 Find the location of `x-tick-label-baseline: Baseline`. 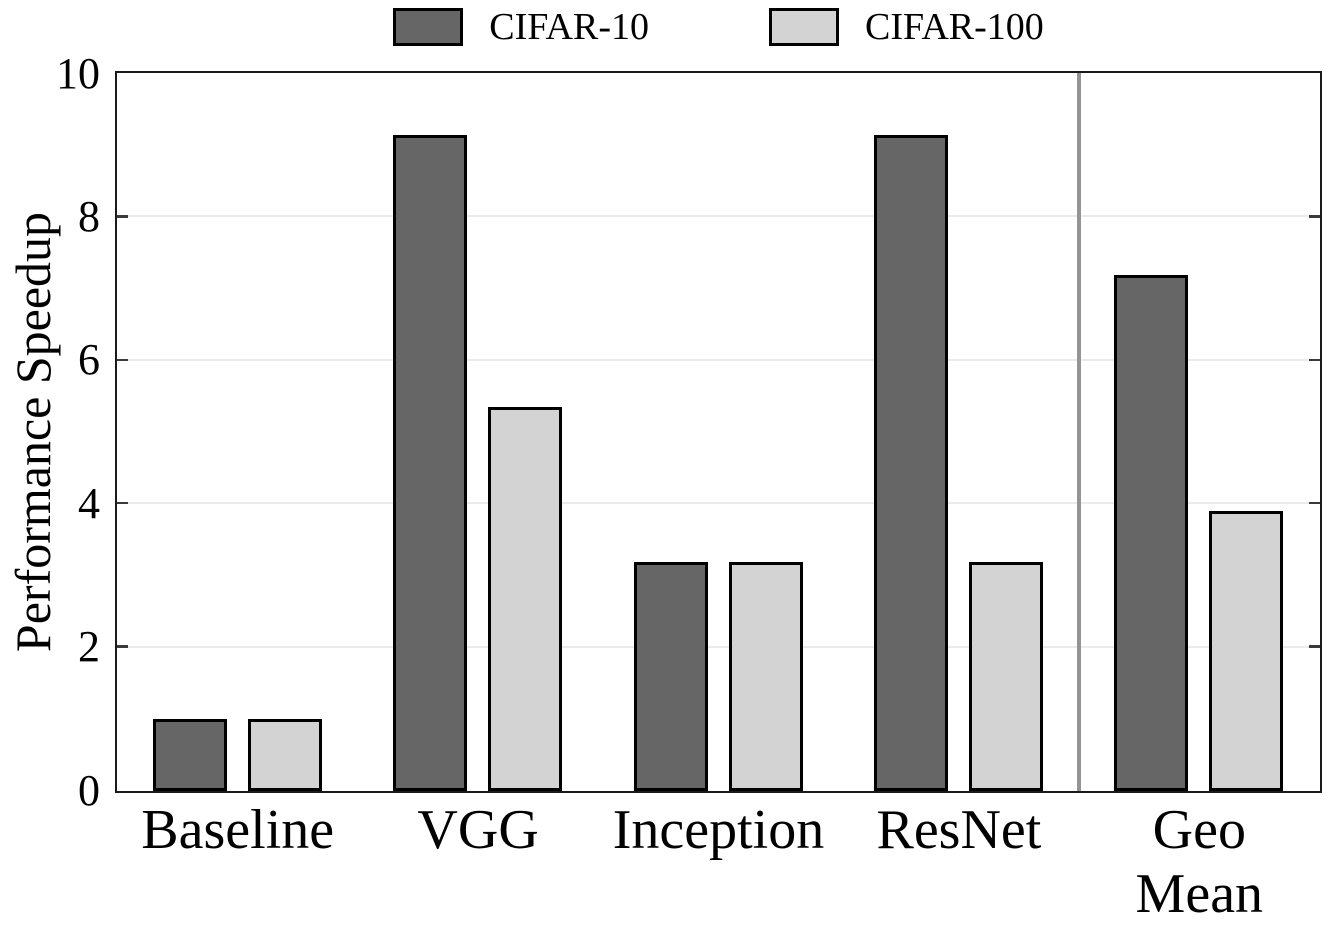

x-tick-label-baseline: Baseline is located at coordinates (237, 830).